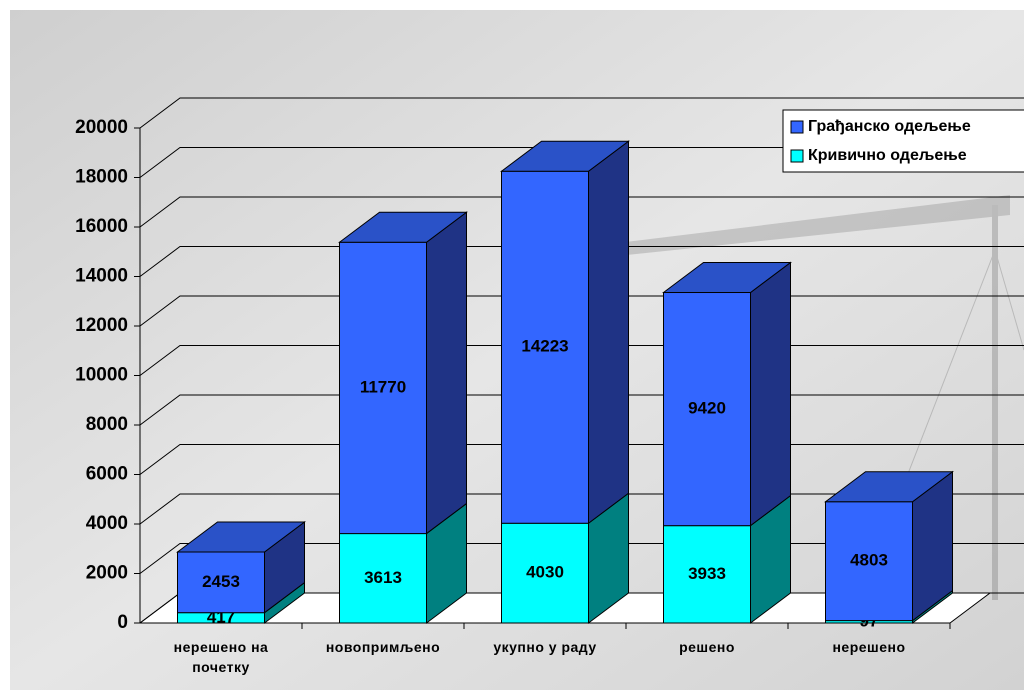 The width and height of the screenshot is (1024, 699). Describe the element at coordinates (107, 573) in the screenshot. I see `y-tick-label: 2000` at that location.